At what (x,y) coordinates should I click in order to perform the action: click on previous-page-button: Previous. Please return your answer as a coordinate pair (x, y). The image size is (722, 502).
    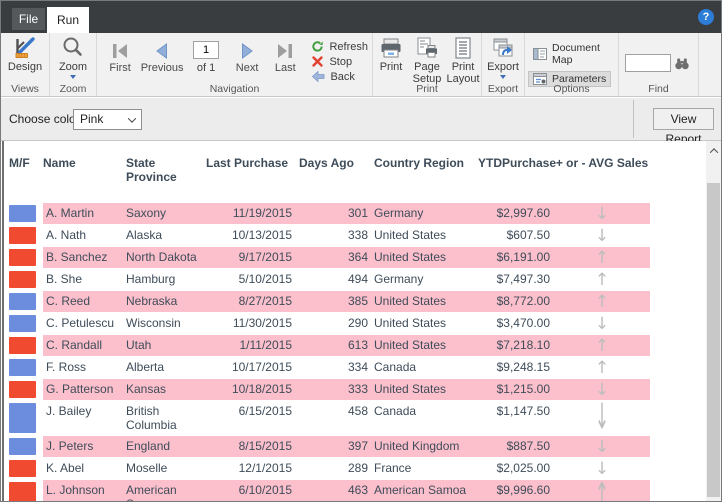
    Looking at the image, I should click on (162, 59).